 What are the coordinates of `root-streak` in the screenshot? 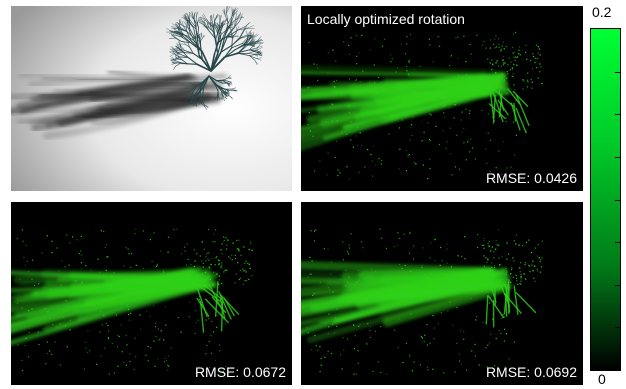 It's located at (487, 310).